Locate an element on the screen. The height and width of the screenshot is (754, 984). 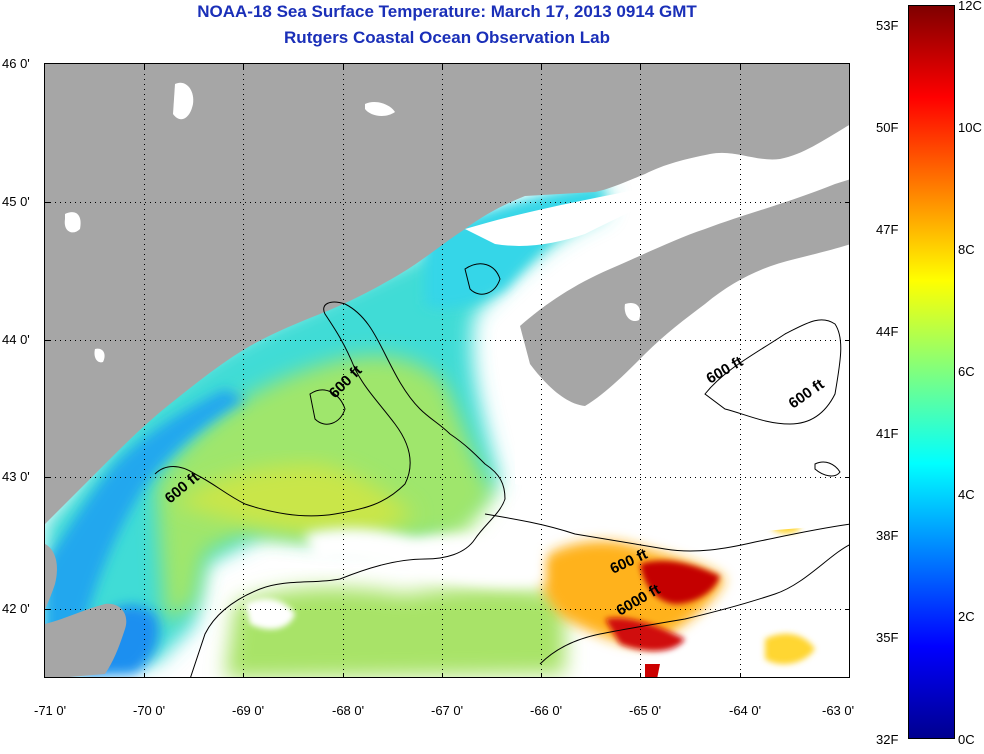
x-tick-label: -67 0' is located at coordinates (447, 710).